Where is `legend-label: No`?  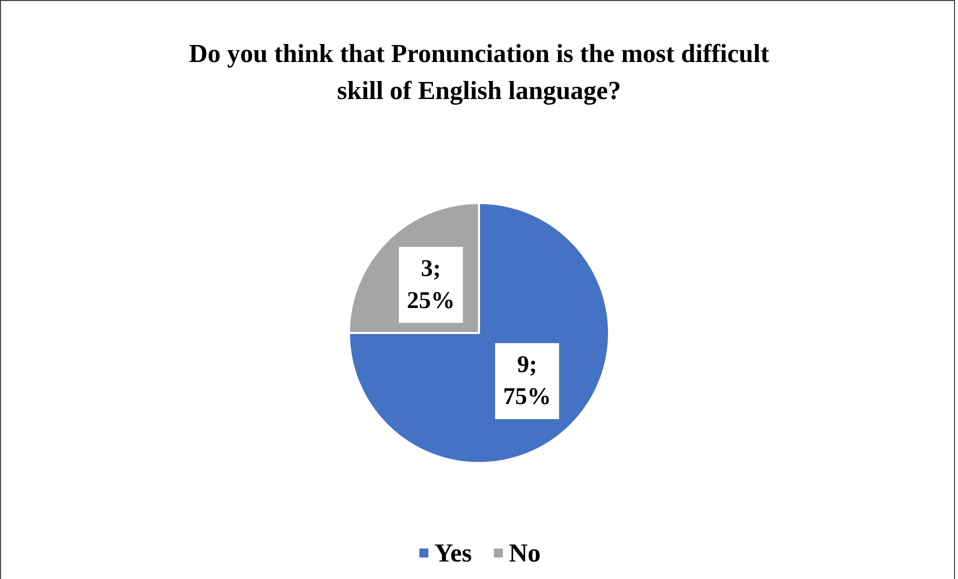
legend-label: No is located at coordinates (524, 553).